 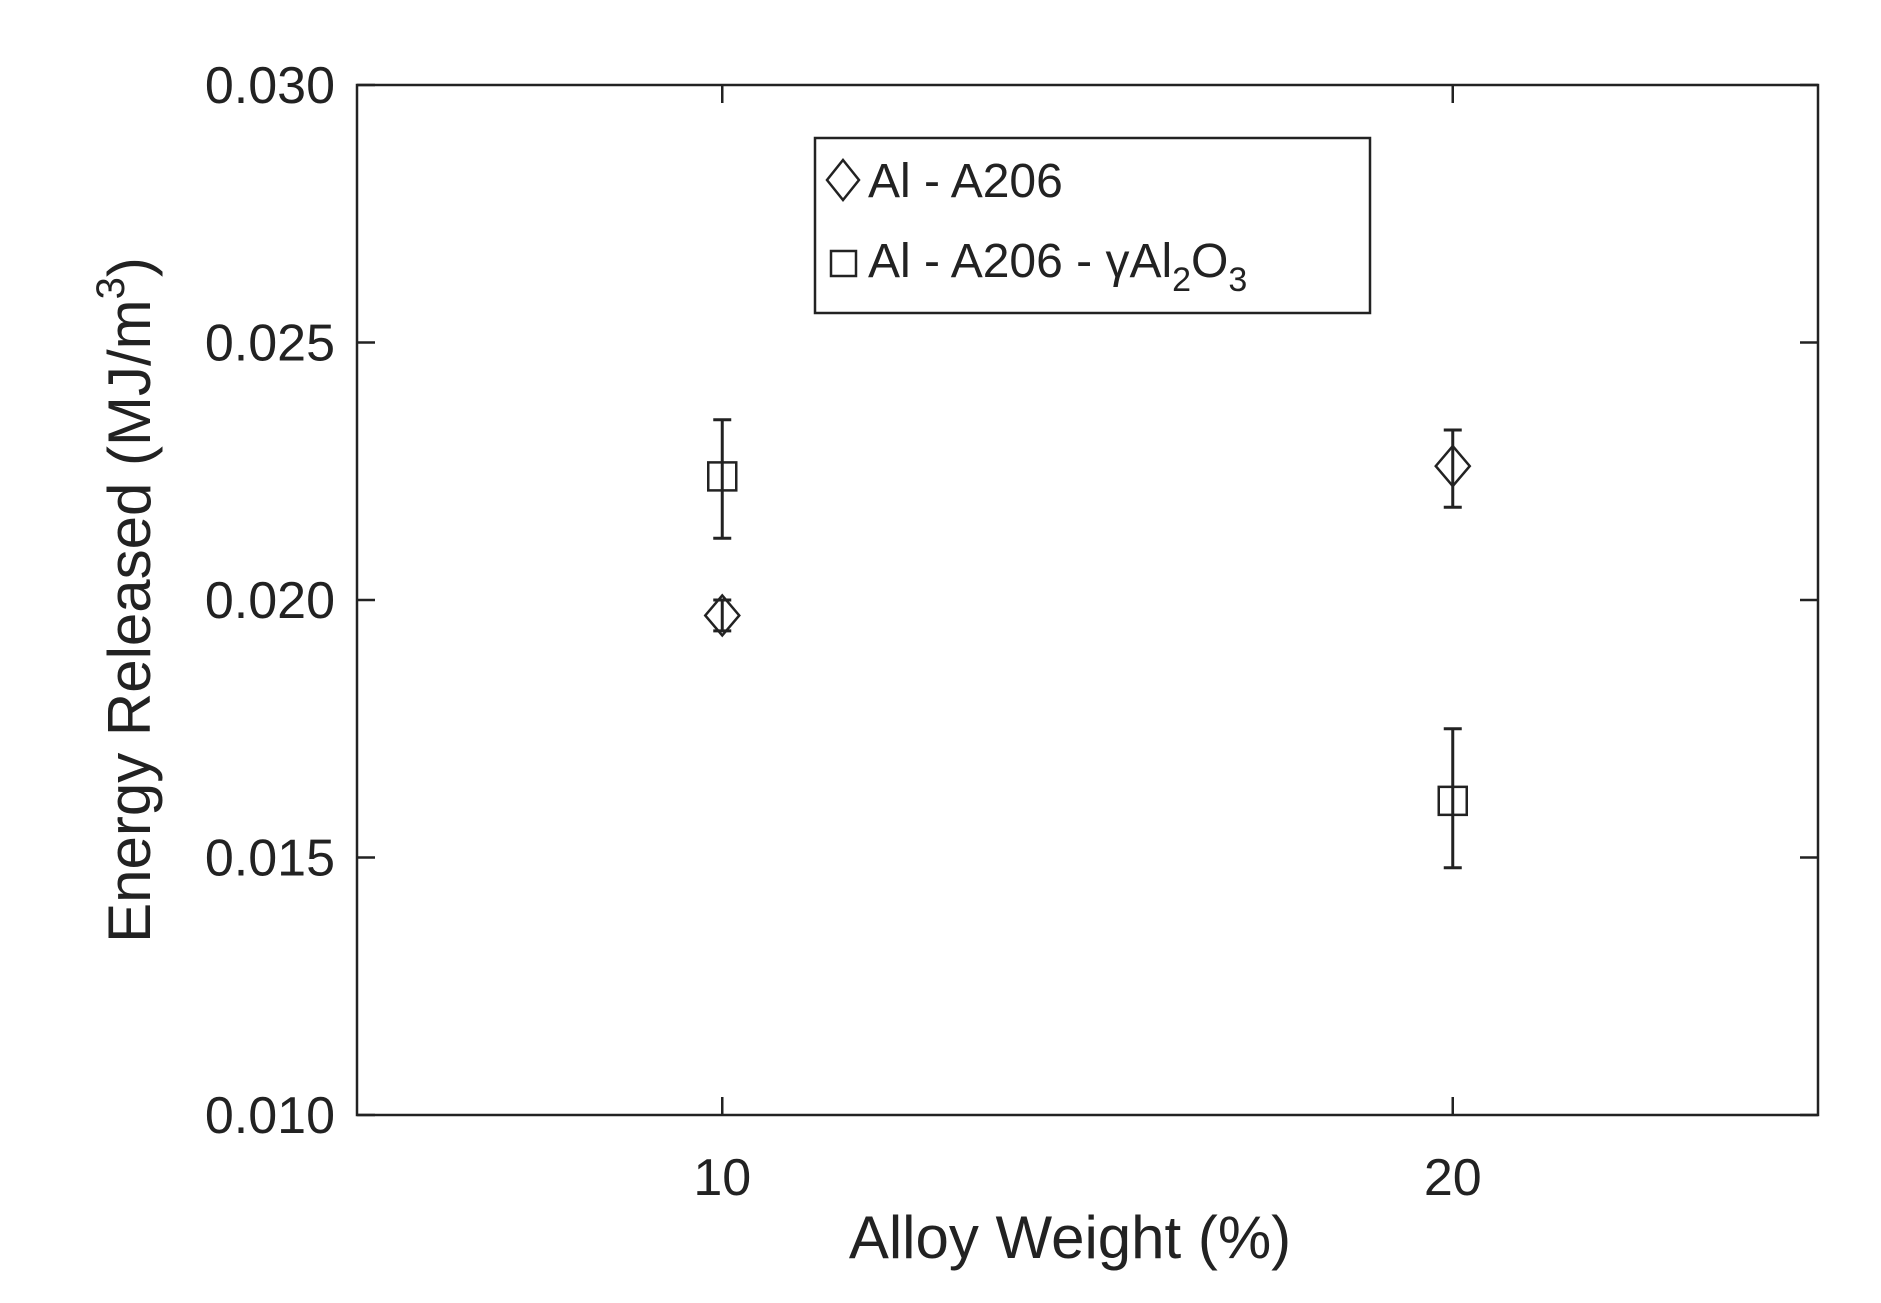 What do you see at coordinates (270, 1116) in the screenshot?
I see `y-tick-label: 0.010` at bounding box center [270, 1116].